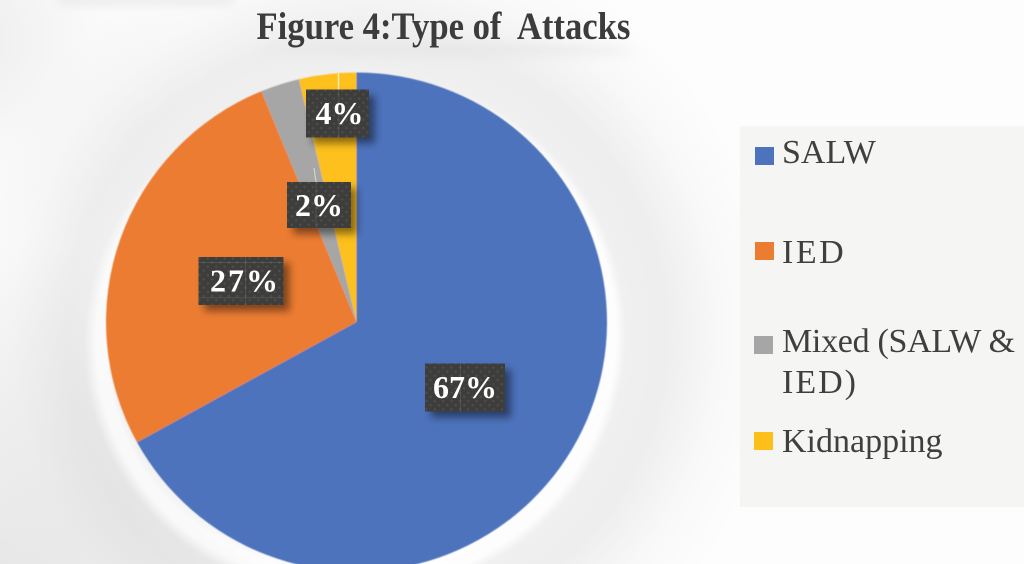 The height and width of the screenshot is (564, 1024). Describe the element at coordinates (465, 387) in the screenshot. I see `svg-text: 67%` at that location.